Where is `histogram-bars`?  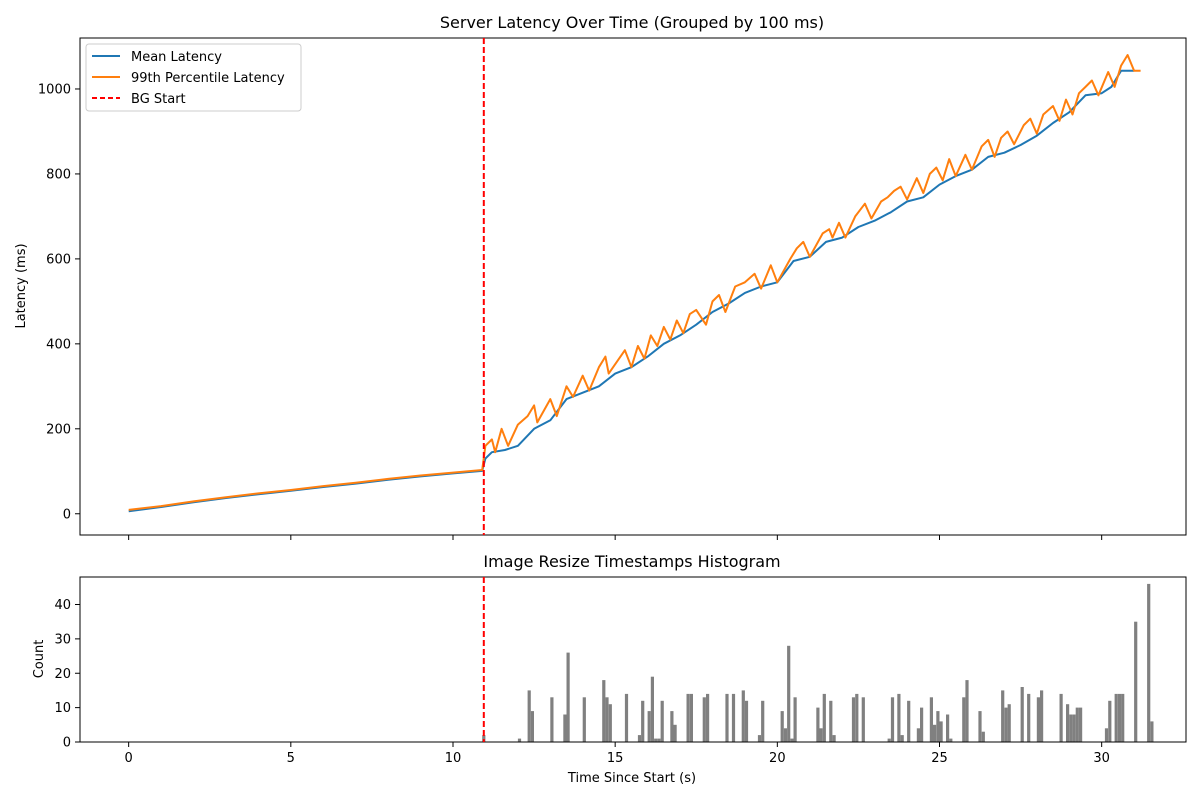
histogram-bars is located at coordinates (818, 663).